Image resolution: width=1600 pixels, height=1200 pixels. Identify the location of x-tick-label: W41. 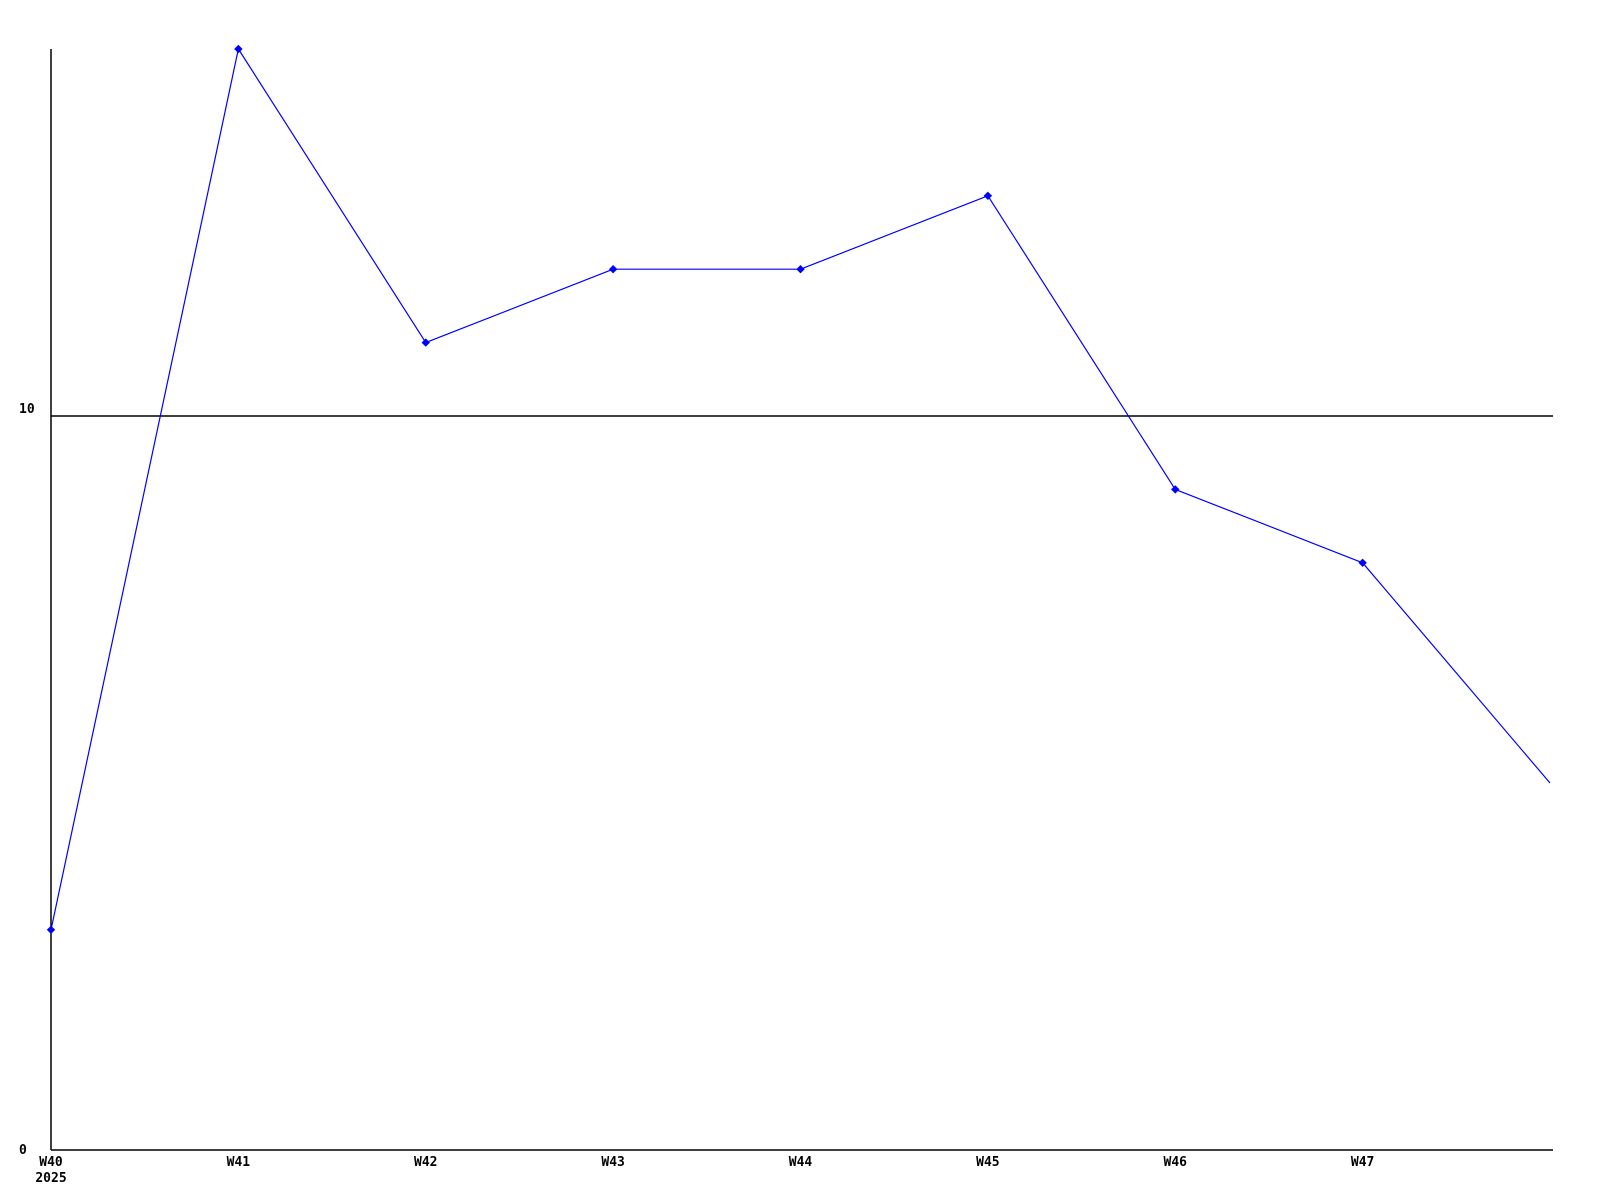
(239, 1162).